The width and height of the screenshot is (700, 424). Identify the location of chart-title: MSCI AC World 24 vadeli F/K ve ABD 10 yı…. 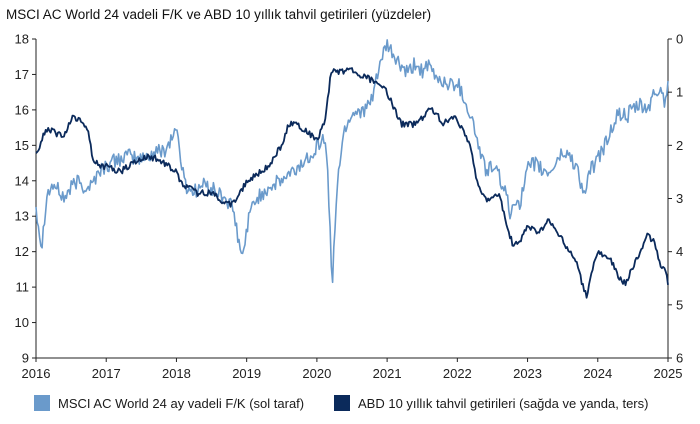
(219, 14).